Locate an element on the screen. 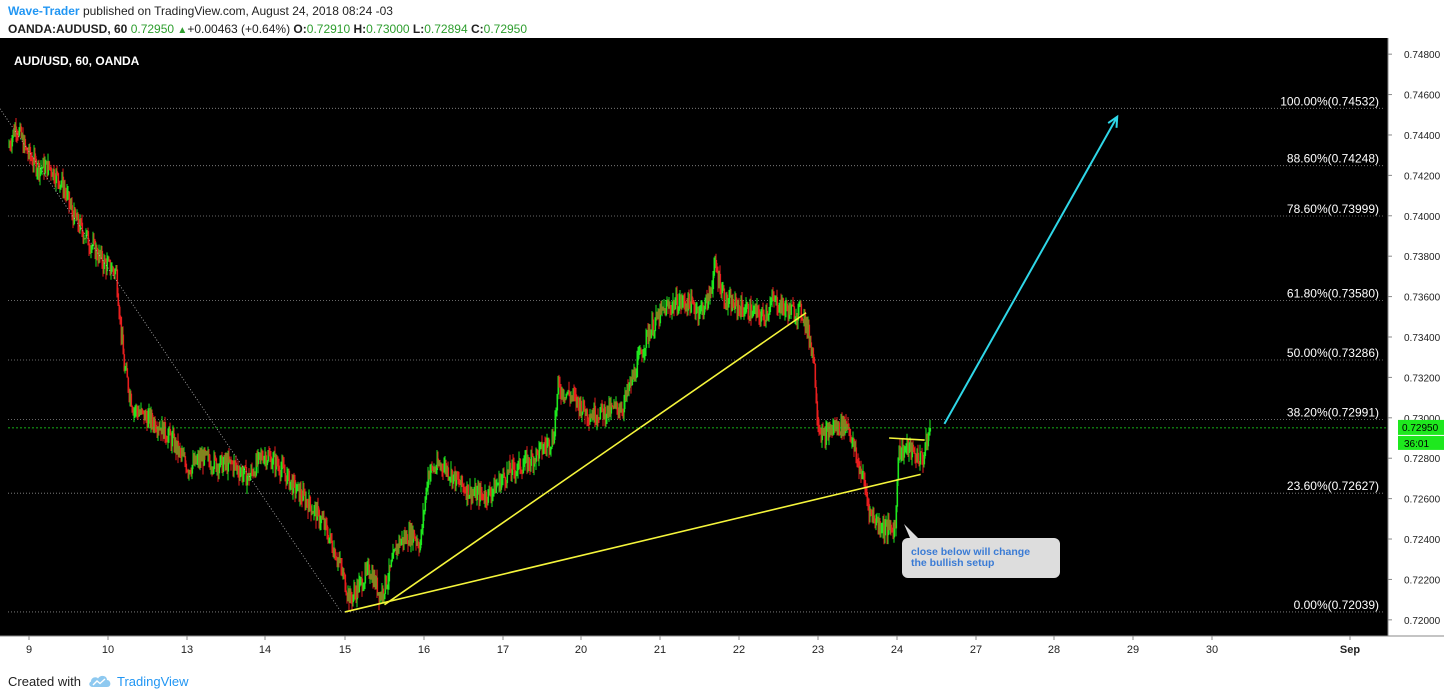 The image size is (1444, 699). price-tick-label: 0.73000 is located at coordinates (1422, 419).